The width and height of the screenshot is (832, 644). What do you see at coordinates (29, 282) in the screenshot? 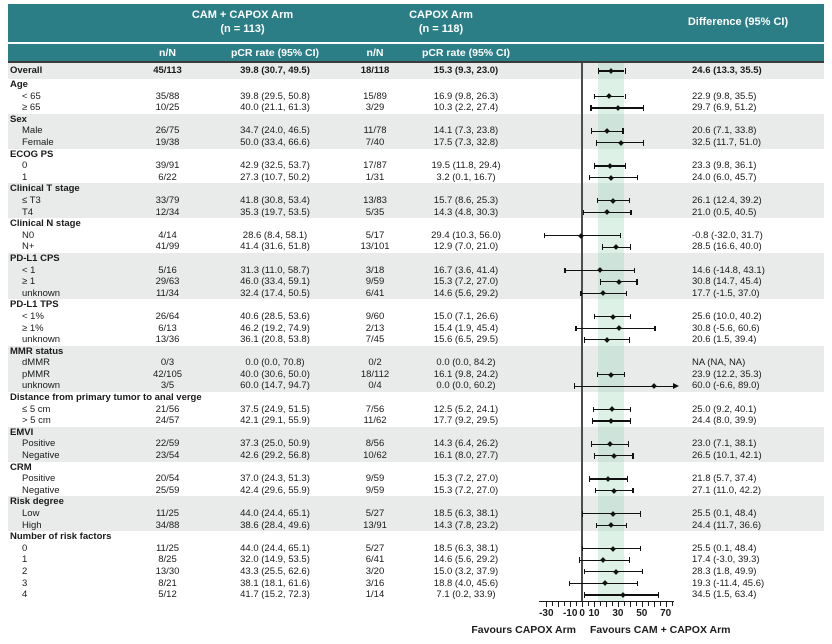
I see `cell-label: ≥ 1` at bounding box center [29, 282].